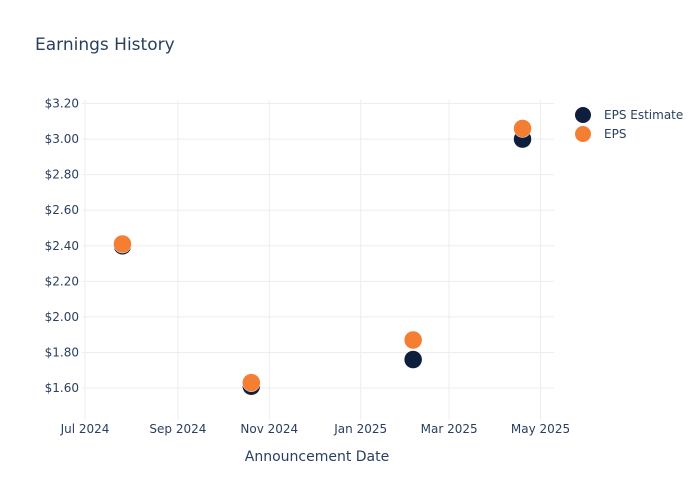 The height and width of the screenshot is (500, 700). Describe the element at coordinates (615, 134) in the screenshot. I see `legend-label: EPS` at that location.